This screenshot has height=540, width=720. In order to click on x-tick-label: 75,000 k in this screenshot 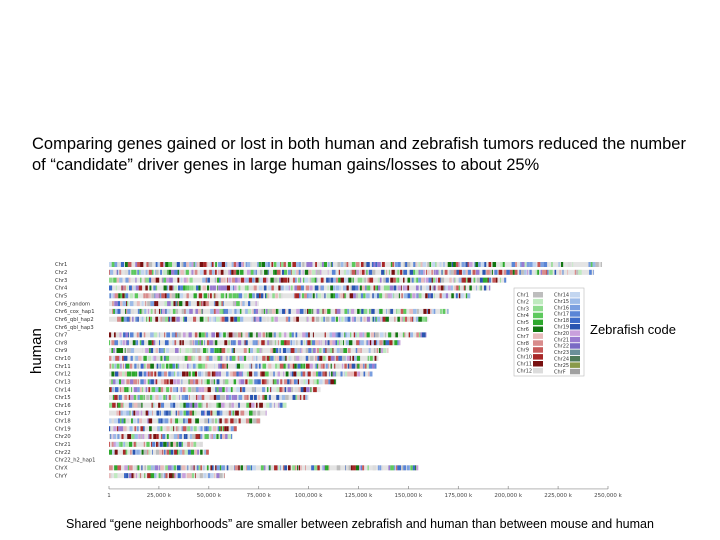, I will do `click(259, 496)`.